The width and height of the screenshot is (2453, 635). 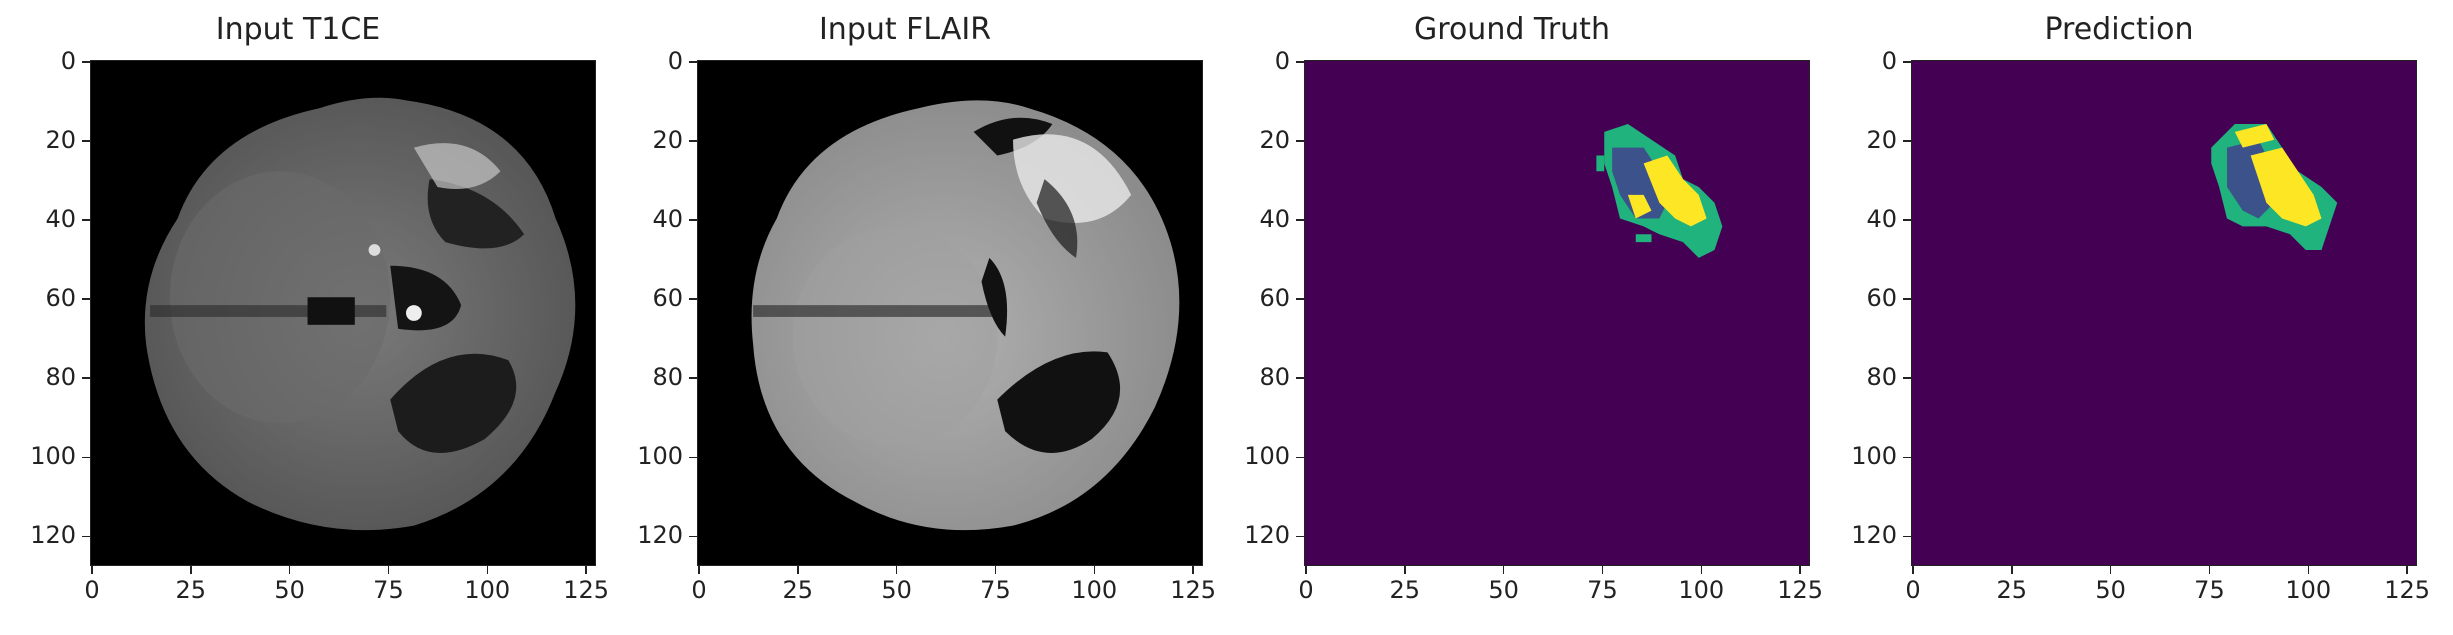 I want to click on panel-title: Input T1CE, so click(x=298, y=29).